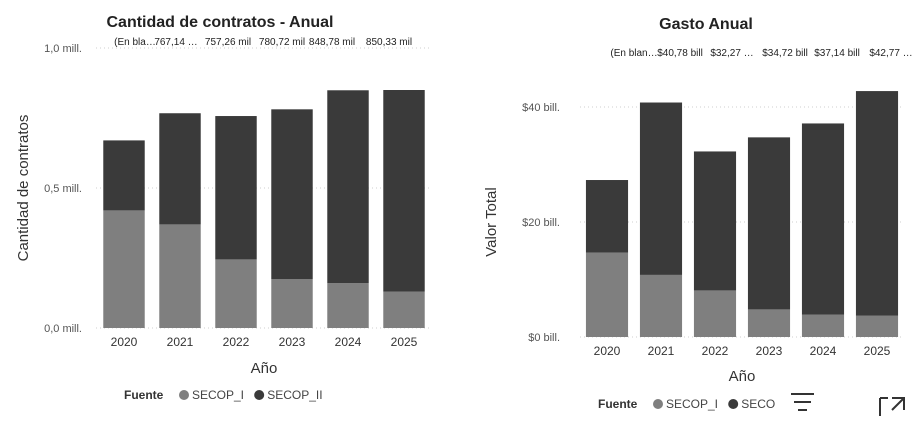 The height and width of the screenshot is (421, 917). Describe the element at coordinates (823, 219) in the screenshot. I see `bar-seco-2024` at that location.